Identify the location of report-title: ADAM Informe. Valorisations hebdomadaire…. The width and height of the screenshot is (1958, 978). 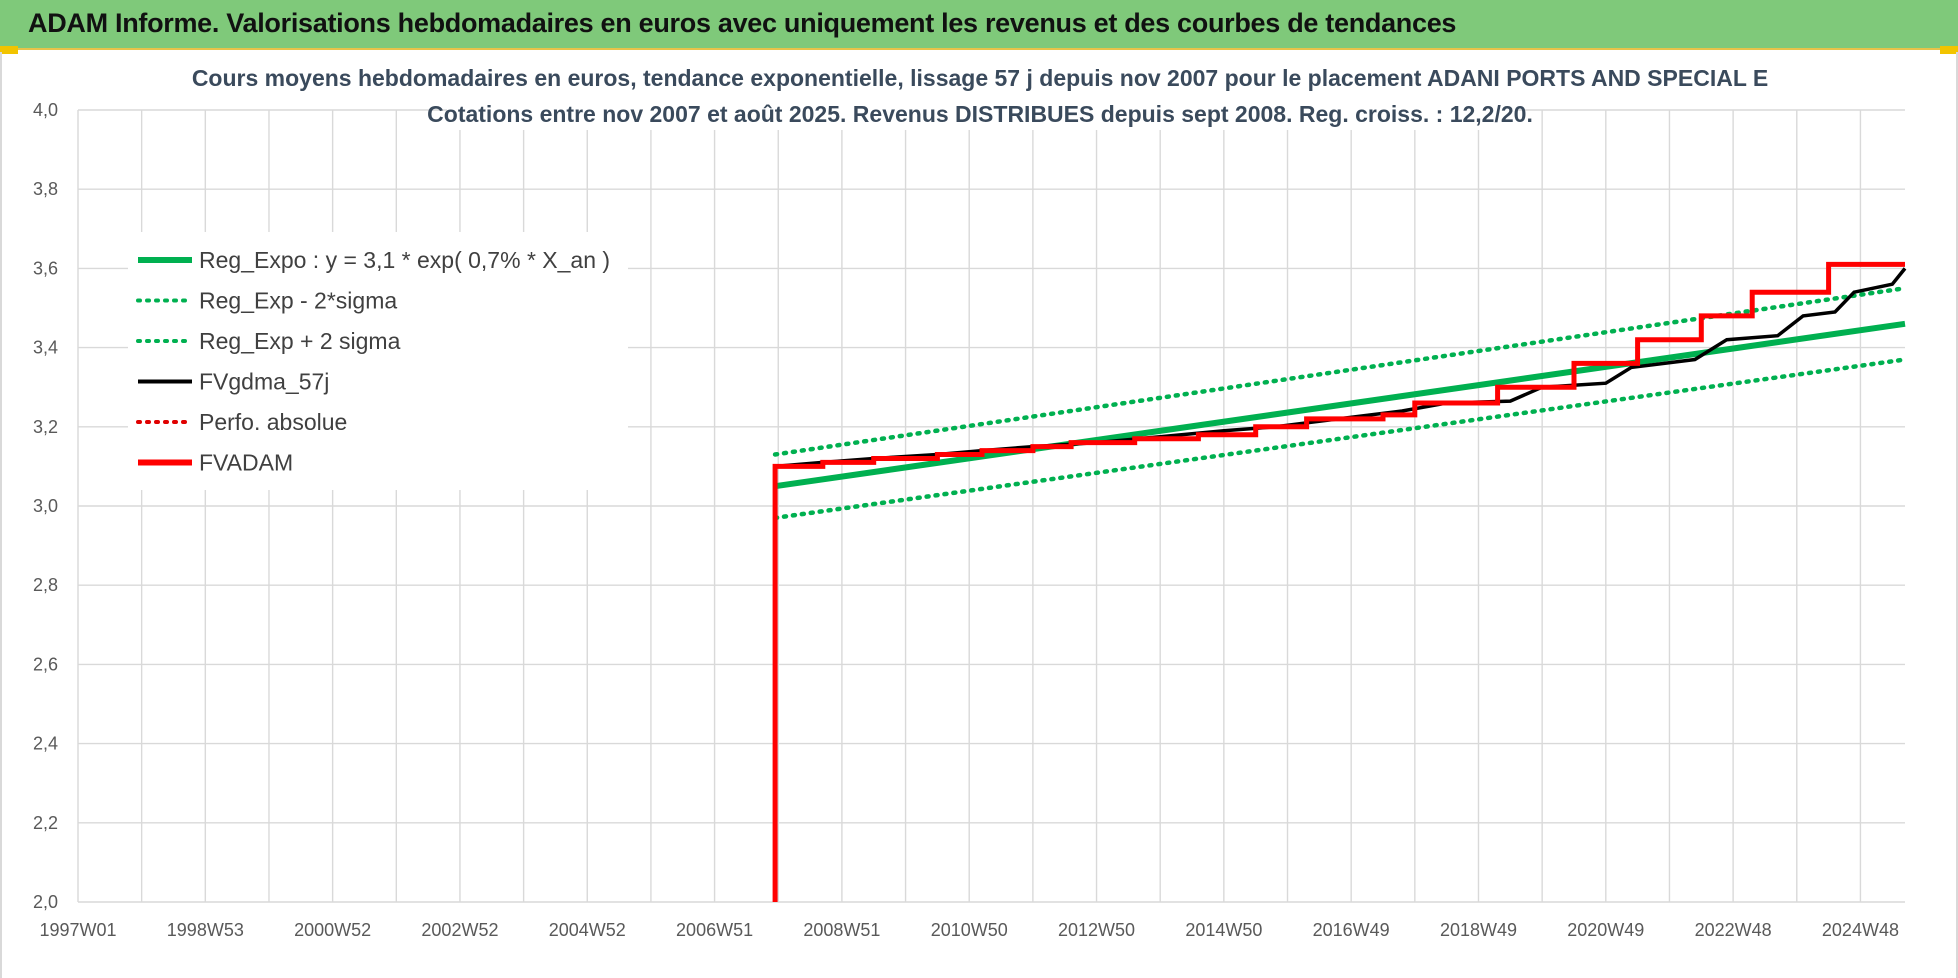
(742, 23).